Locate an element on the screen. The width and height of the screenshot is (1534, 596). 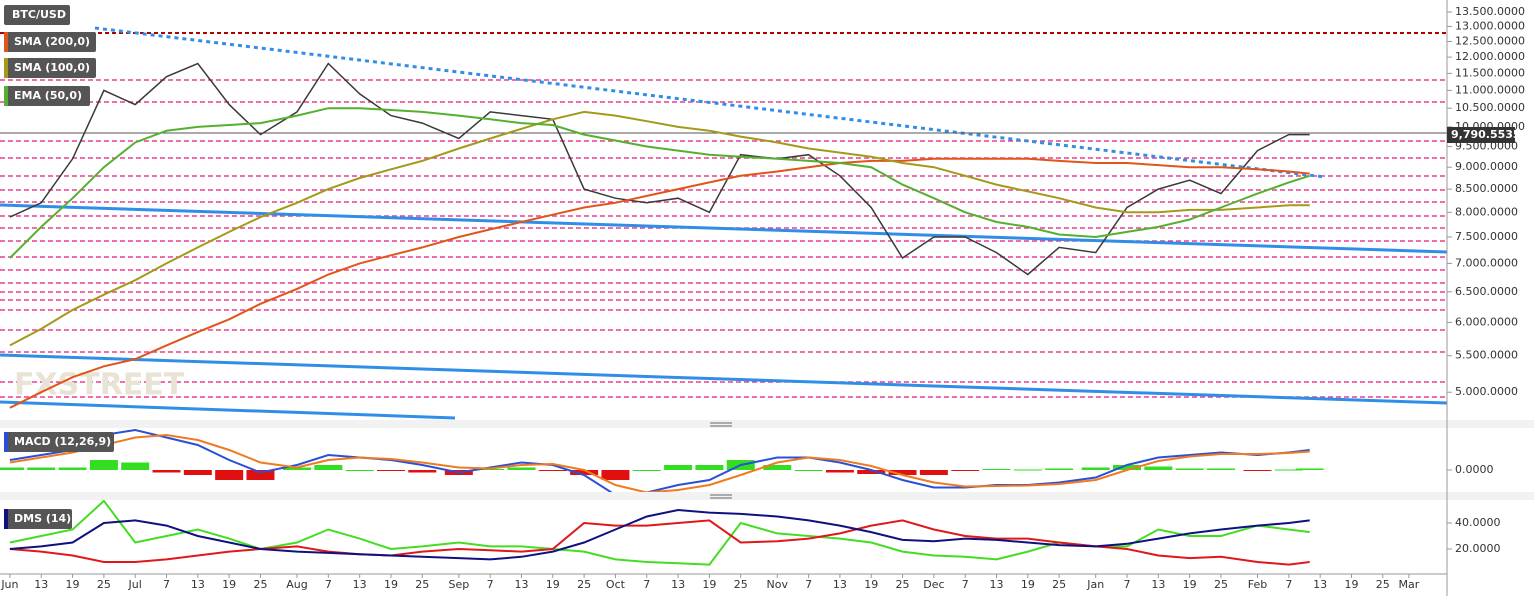
y-tick-label: 8.500.0000 is located at coordinates (1486, 188).